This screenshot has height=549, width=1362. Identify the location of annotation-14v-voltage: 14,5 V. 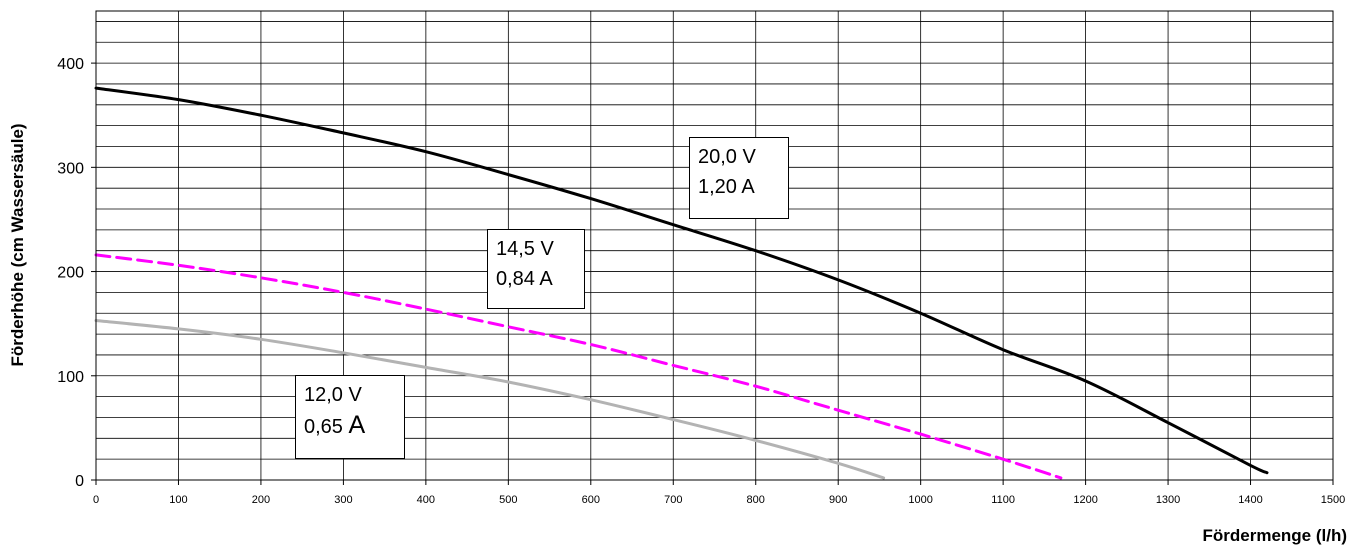
(525, 249).